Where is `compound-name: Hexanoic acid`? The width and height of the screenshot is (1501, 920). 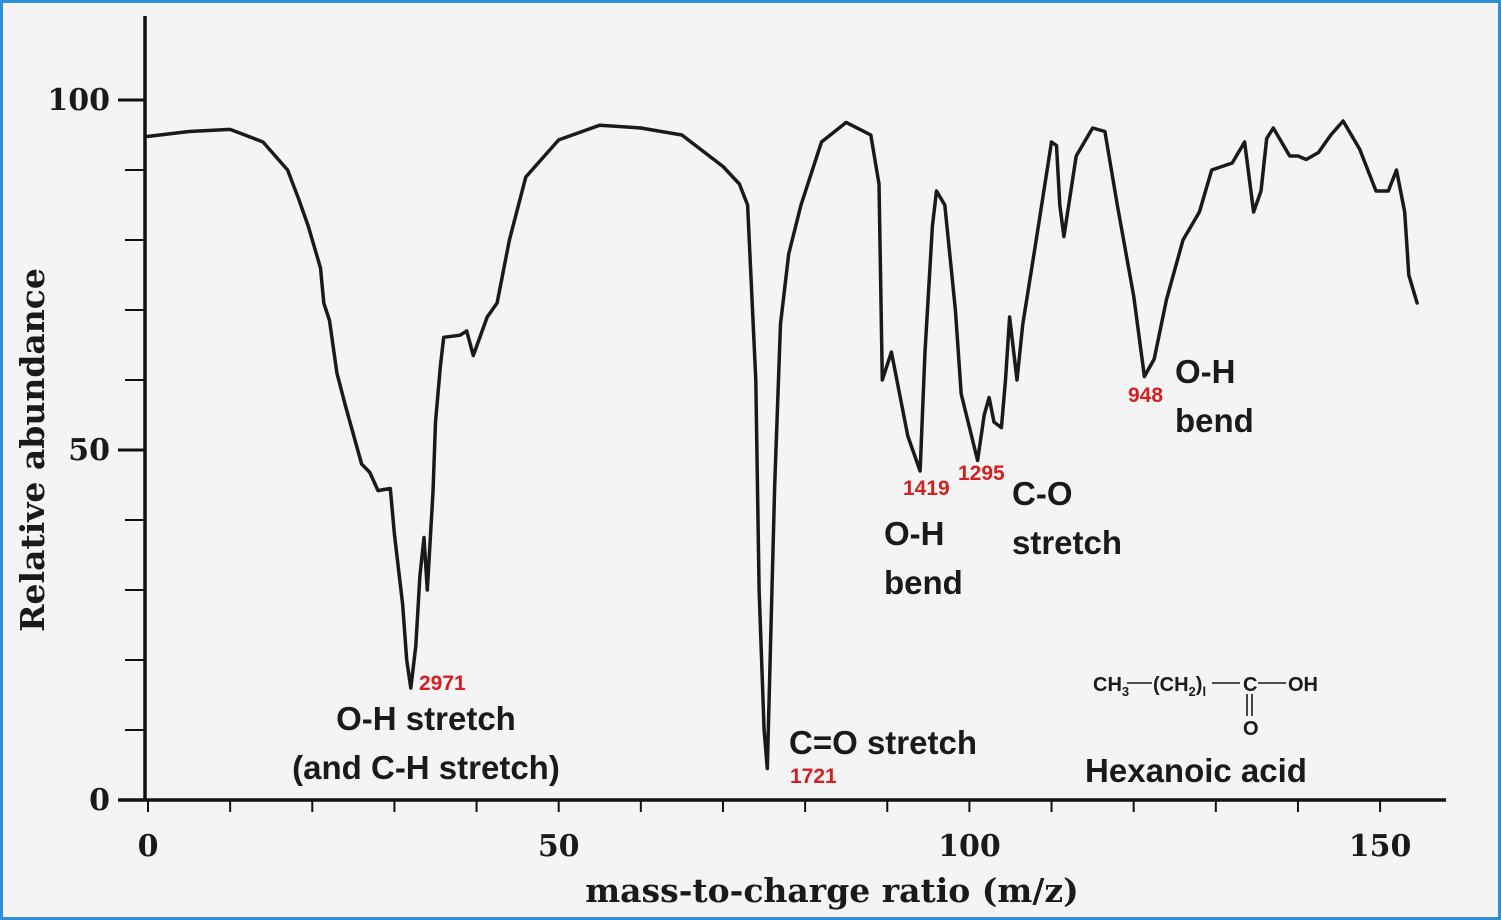
compound-name: Hexanoic acid is located at coordinates (1196, 770).